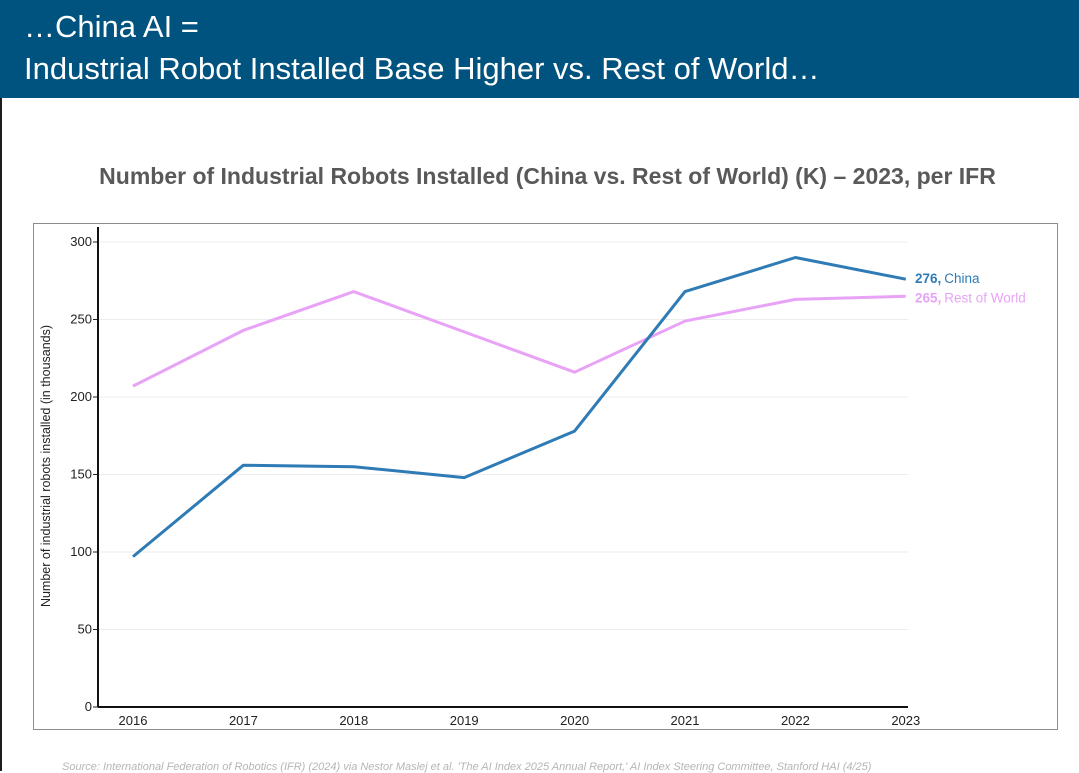 This screenshot has width=1079, height=773. I want to click on end-label-china: 276, China, so click(947, 278).